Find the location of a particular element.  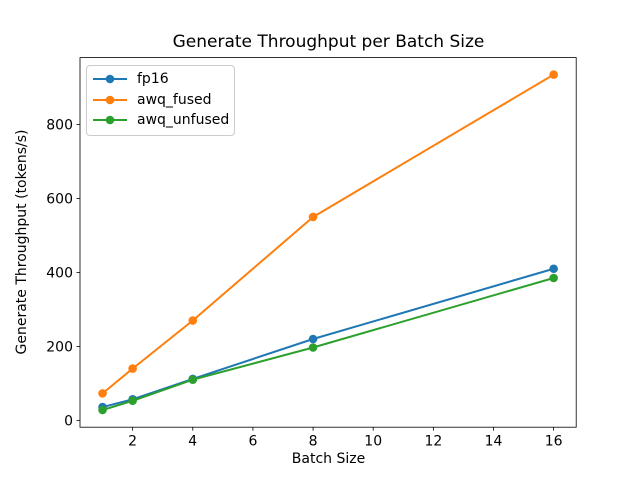

legend: fp16 awq_fused awq_unfused is located at coordinates (160, 100).